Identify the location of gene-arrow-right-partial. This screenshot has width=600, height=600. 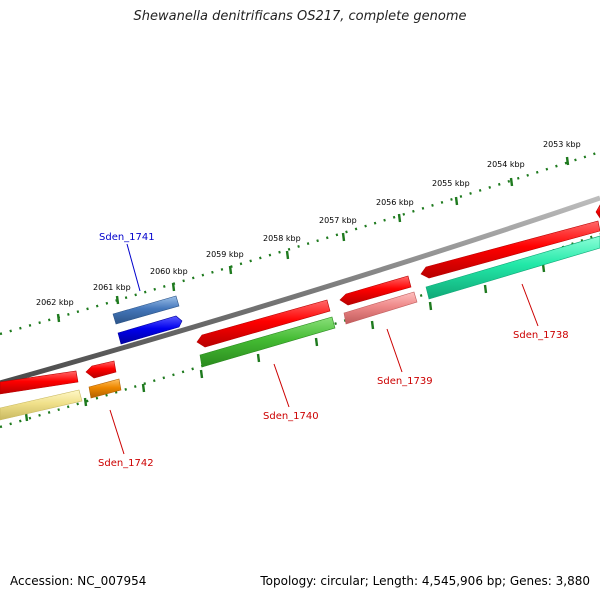
(597, 211).